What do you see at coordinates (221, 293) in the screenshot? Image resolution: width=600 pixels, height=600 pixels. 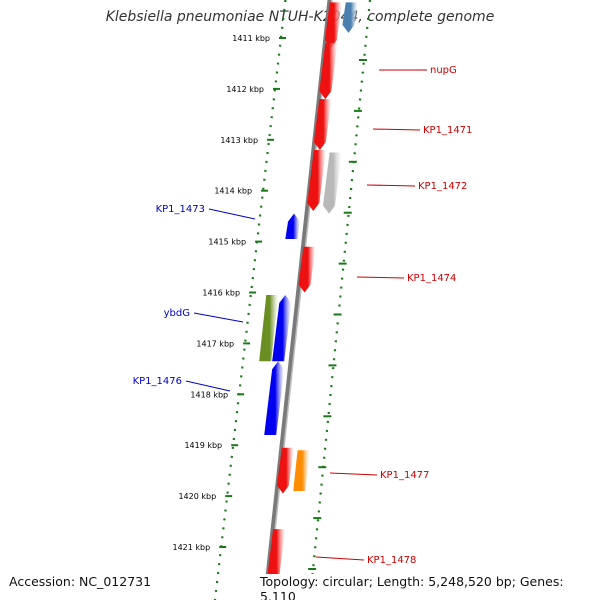 I see `tick-label: 1416 kbp` at bounding box center [221, 293].